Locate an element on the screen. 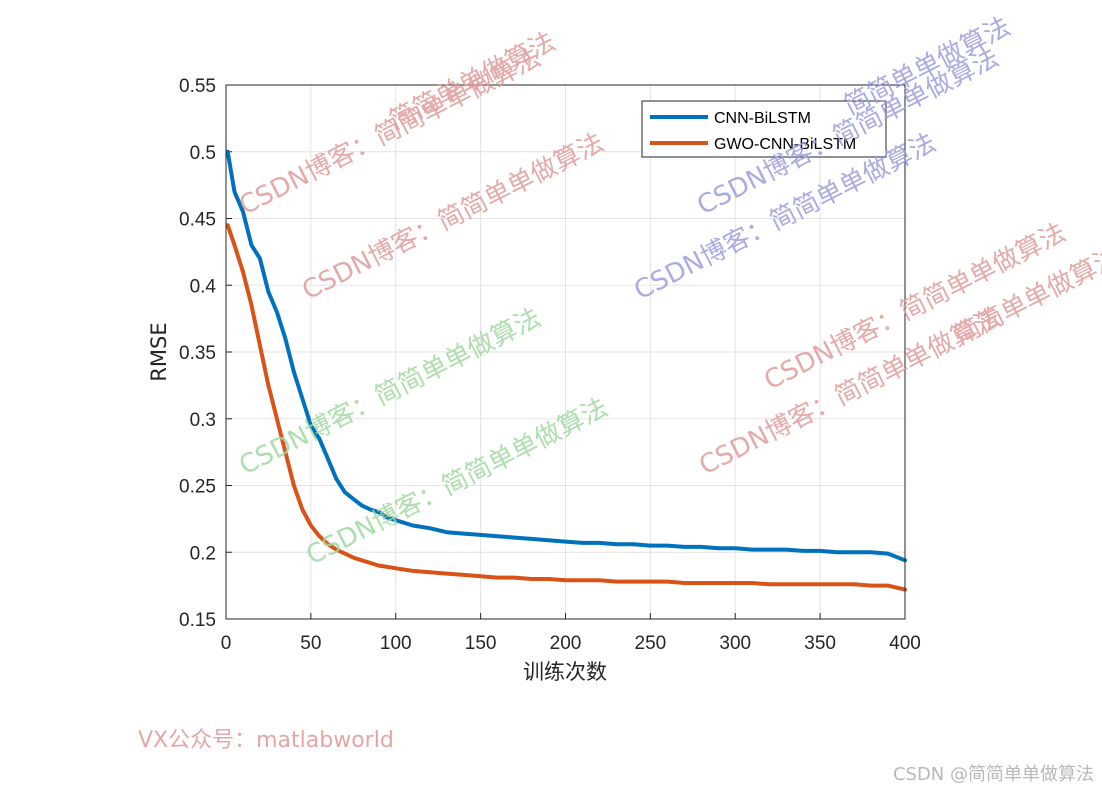 This screenshot has width=1102, height=793. x-tick-label: 300 is located at coordinates (735, 643).